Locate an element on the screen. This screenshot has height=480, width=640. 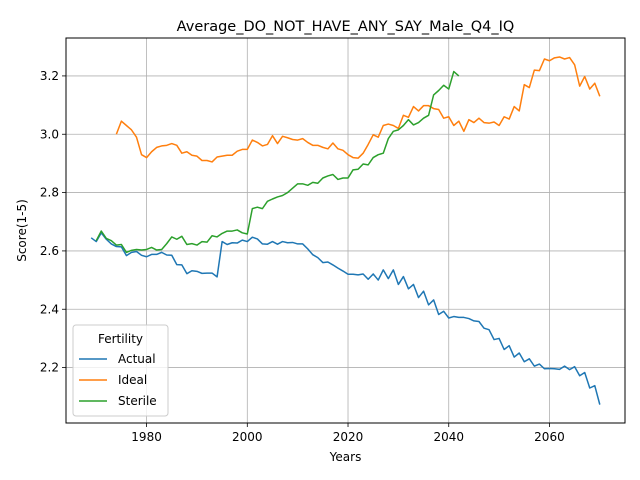
y-tick-label: 2.2 is located at coordinates (49, 368).